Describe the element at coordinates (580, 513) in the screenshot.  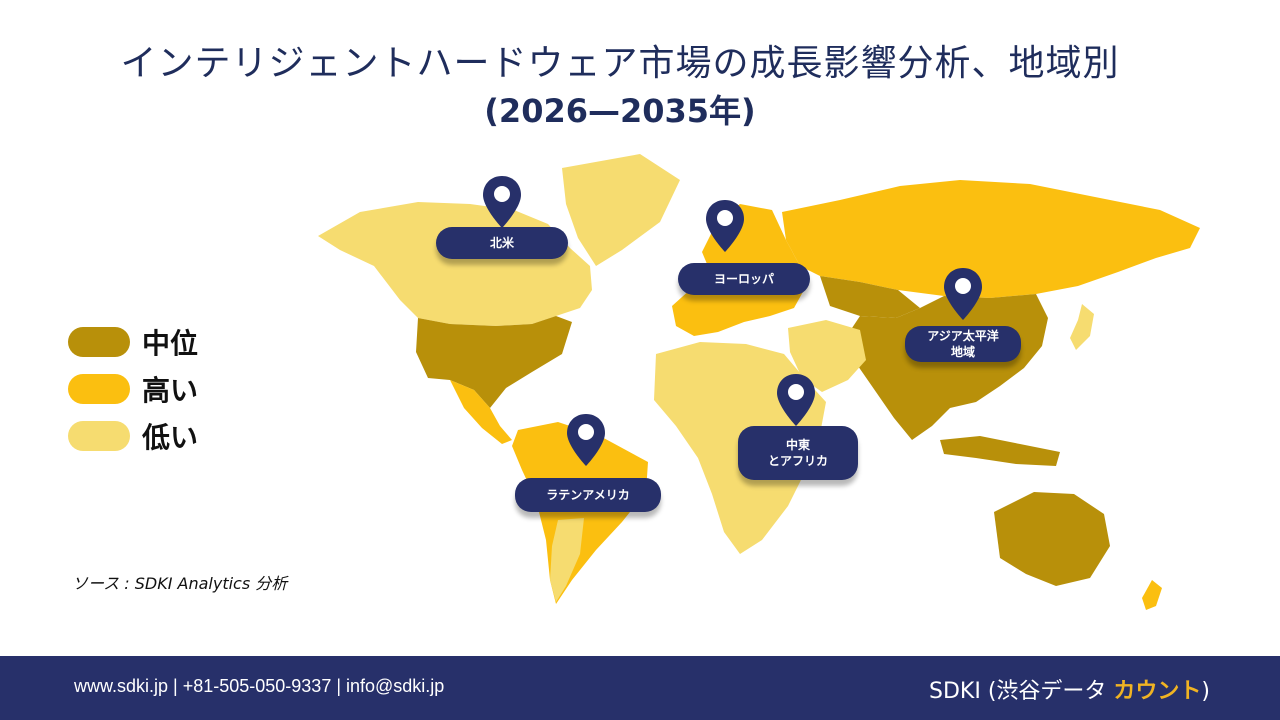
I see `south-america` at that location.